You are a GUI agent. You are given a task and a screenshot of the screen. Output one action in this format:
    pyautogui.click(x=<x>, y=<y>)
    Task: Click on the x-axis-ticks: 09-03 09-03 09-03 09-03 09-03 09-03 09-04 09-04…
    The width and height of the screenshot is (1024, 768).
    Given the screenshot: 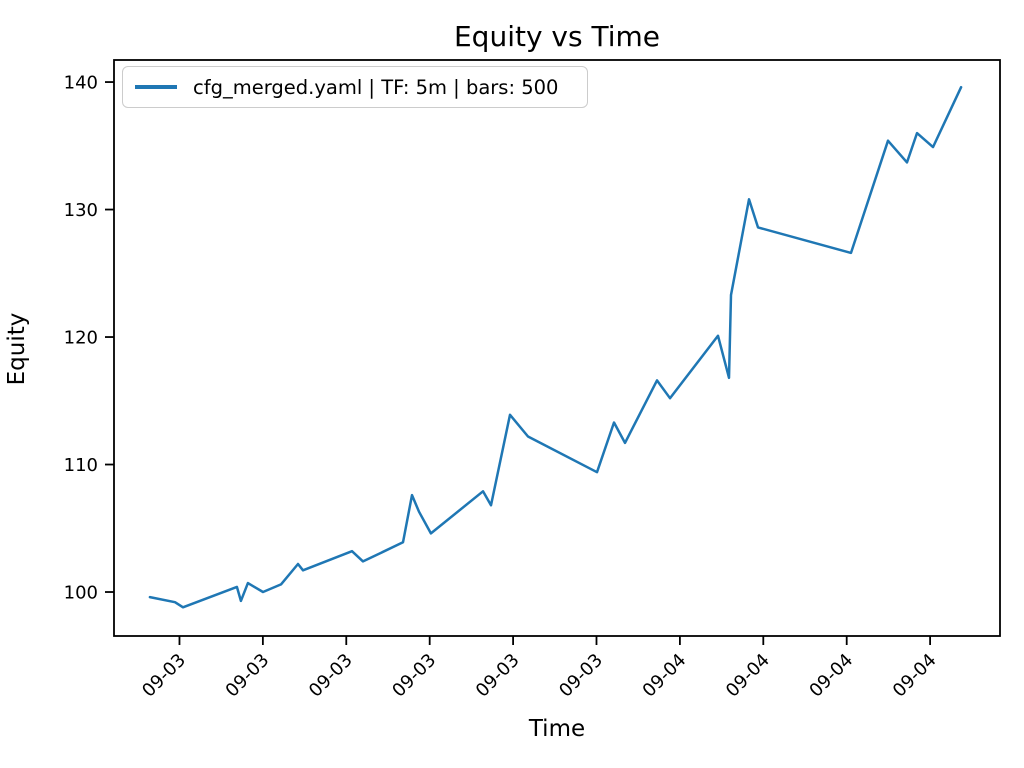 What is the action you would take?
    pyautogui.click(x=539, y=669)
    